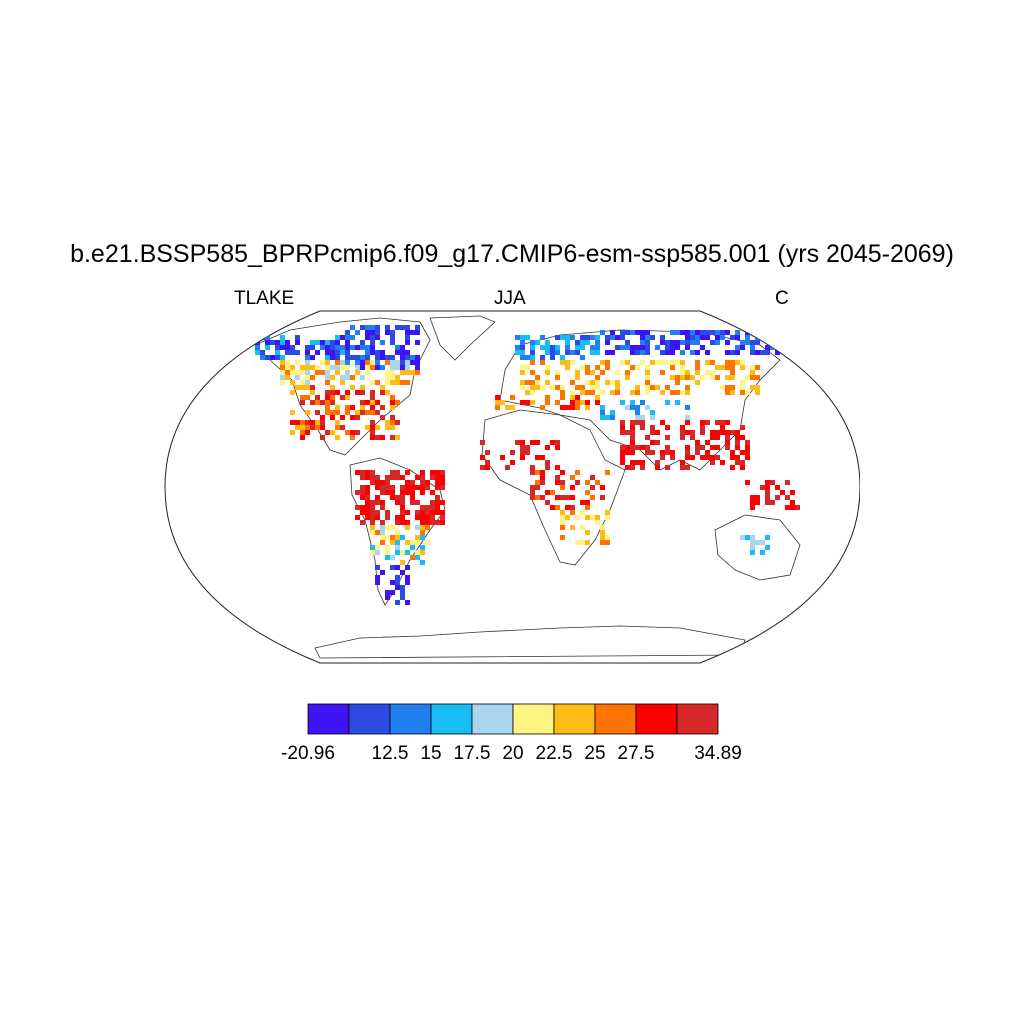 The height and width of the screenshot is (1024, 1024). Describe the element at coordinates (264, 298) in the screenshot. I see `variable-label: TLAKE` at that location.